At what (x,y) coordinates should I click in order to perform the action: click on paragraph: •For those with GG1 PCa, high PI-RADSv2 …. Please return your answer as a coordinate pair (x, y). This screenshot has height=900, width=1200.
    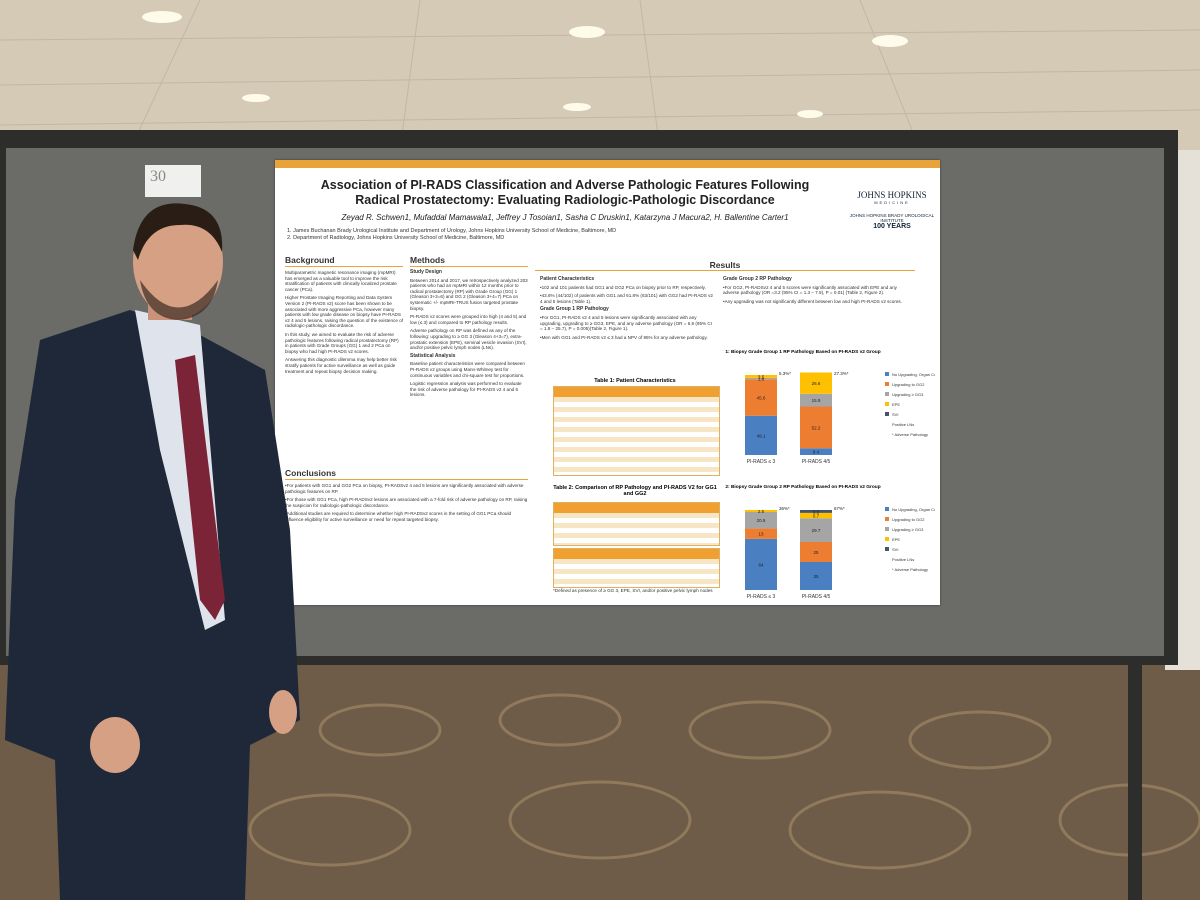
    Looking at the image, I should click on (406, 502).